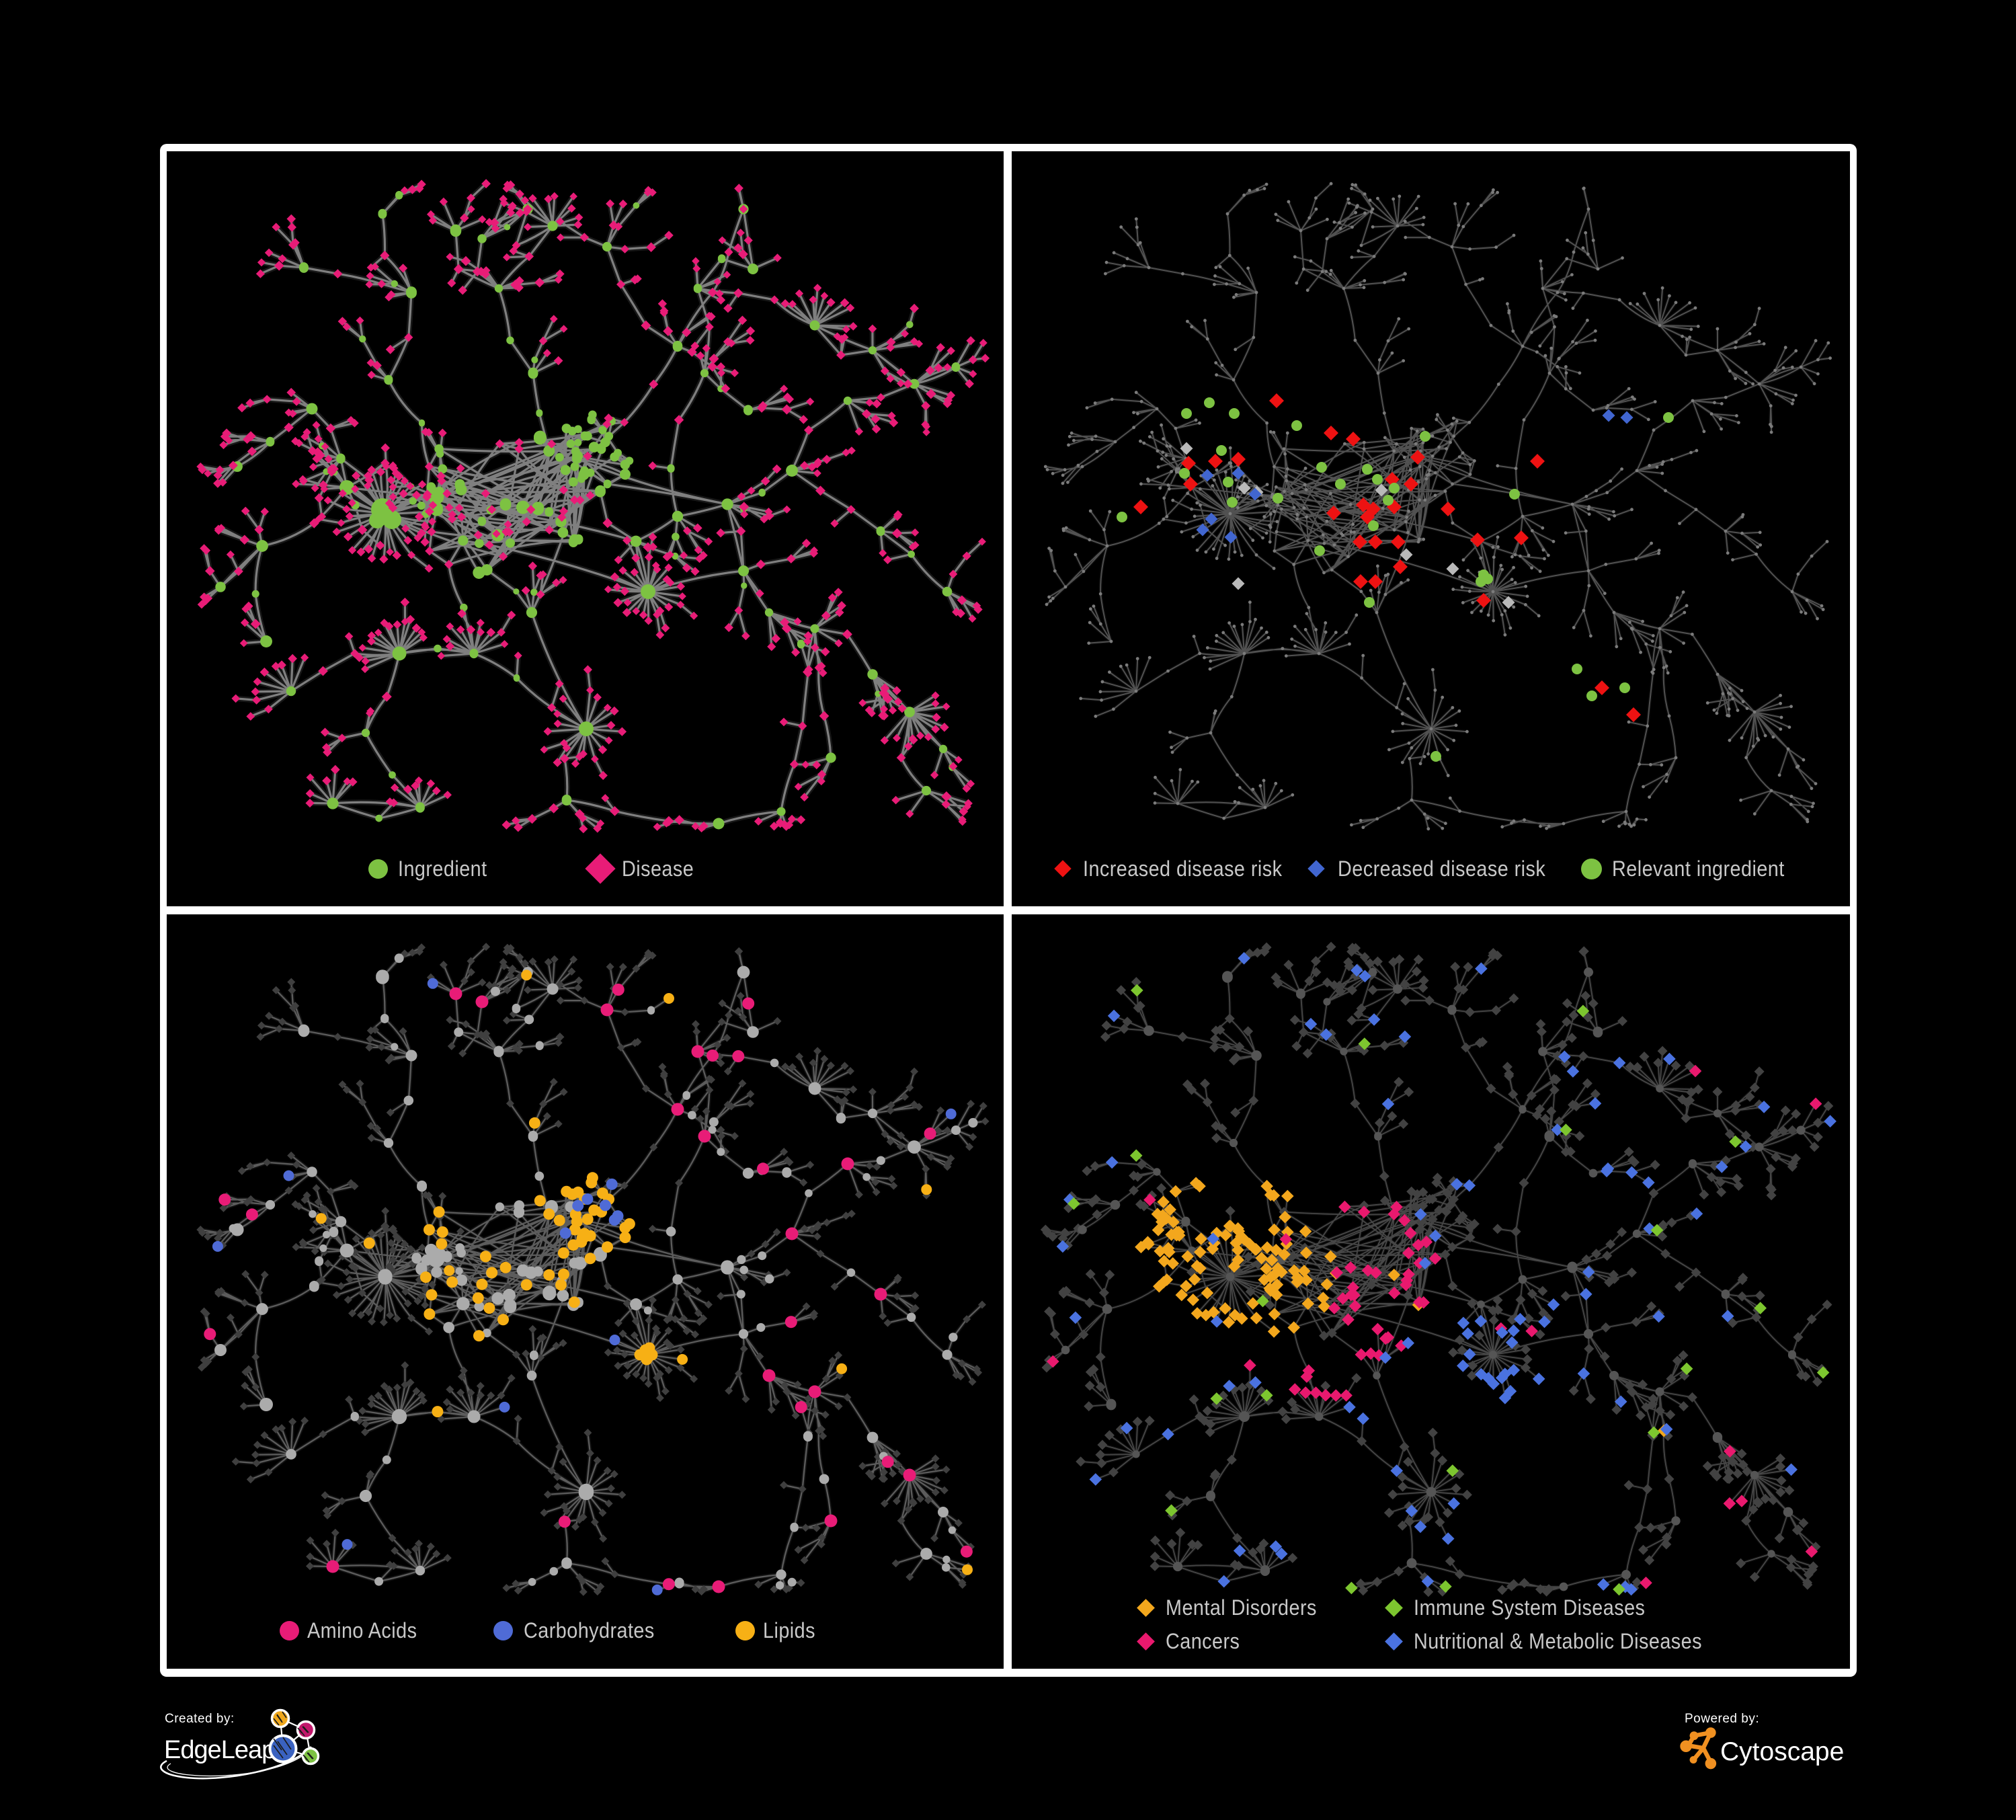  Describe the element at coordinates (1782, 1751) in the screenshot. I see `svg-text: Cytoscape` at that location.